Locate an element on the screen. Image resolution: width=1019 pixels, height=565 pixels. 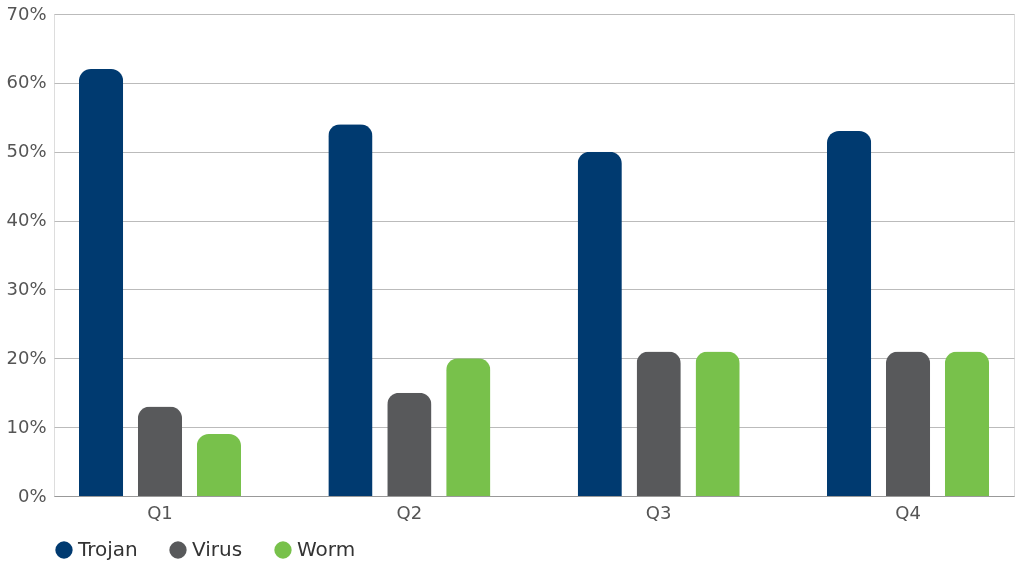
y-tick-label: 60% is located at coordinates (26, 82).